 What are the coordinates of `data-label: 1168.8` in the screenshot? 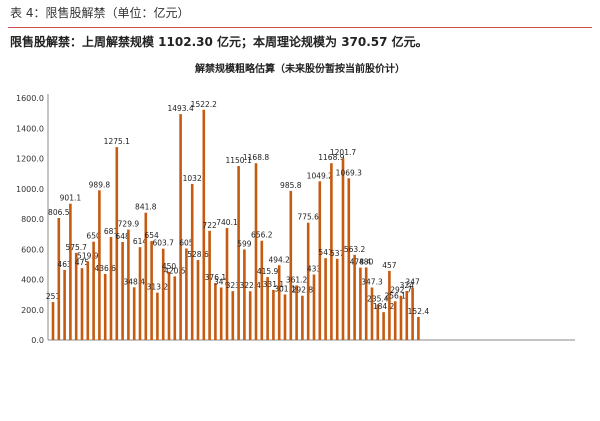 It's located at (256, 157).